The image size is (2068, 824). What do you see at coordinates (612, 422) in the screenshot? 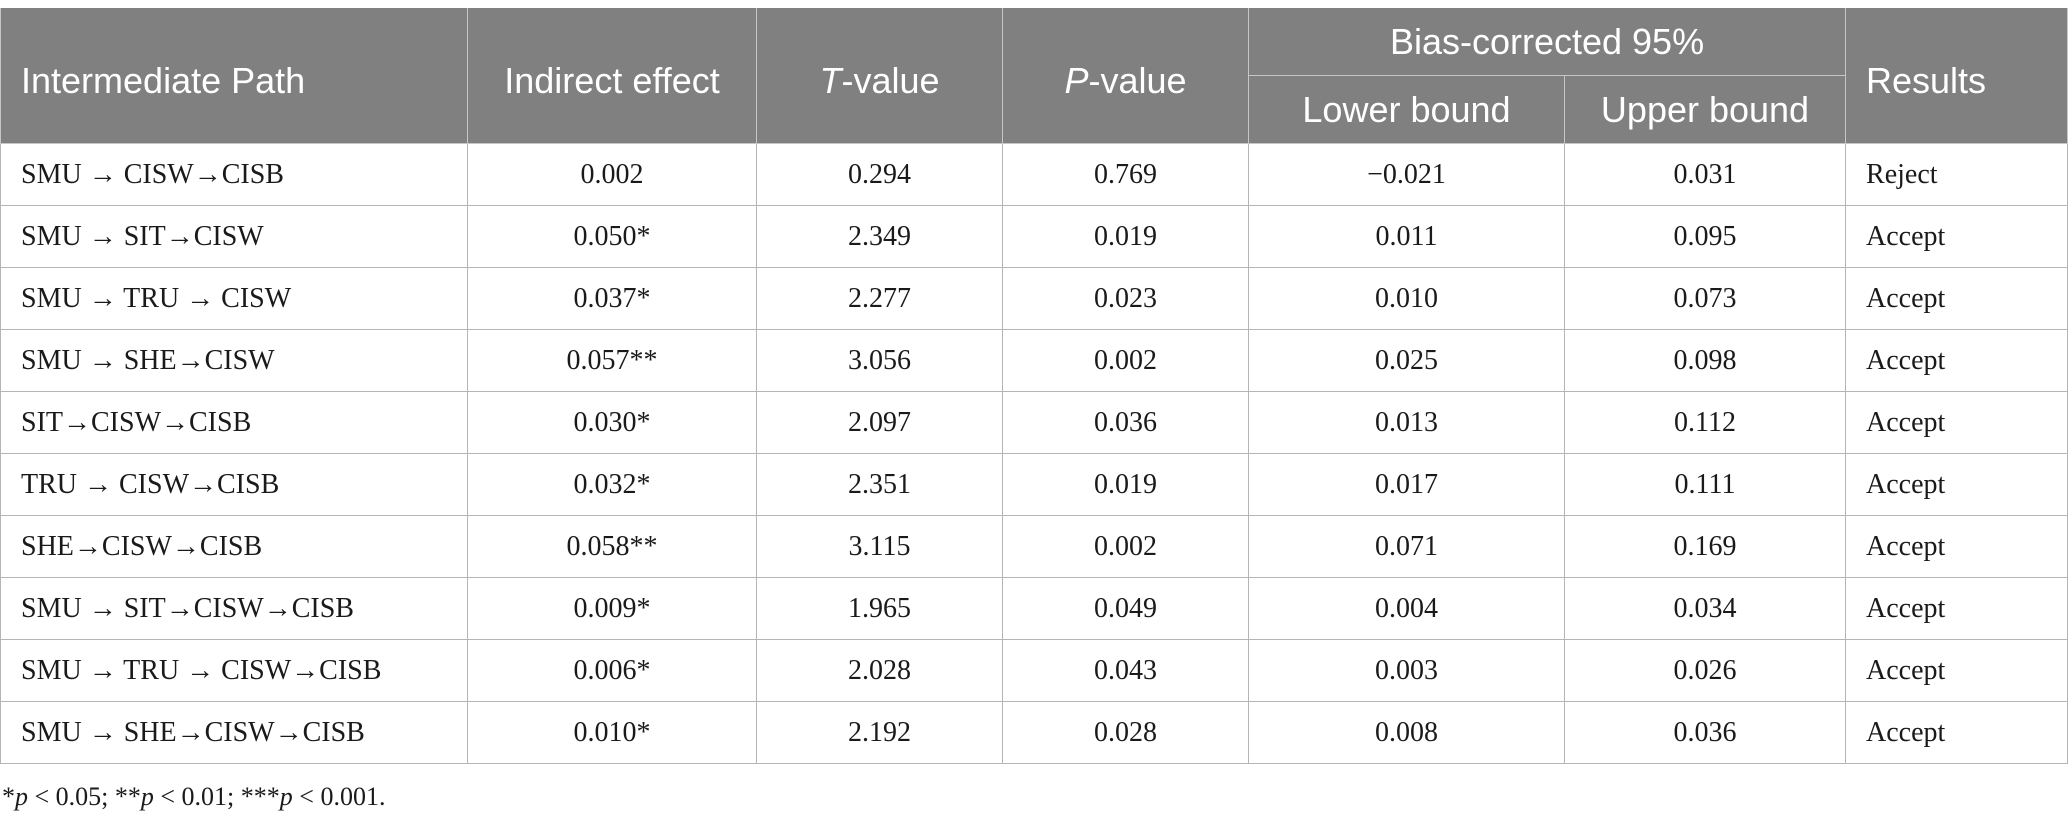
I see `cell-indirect: 0.030*` at bounding box center [612, 422].